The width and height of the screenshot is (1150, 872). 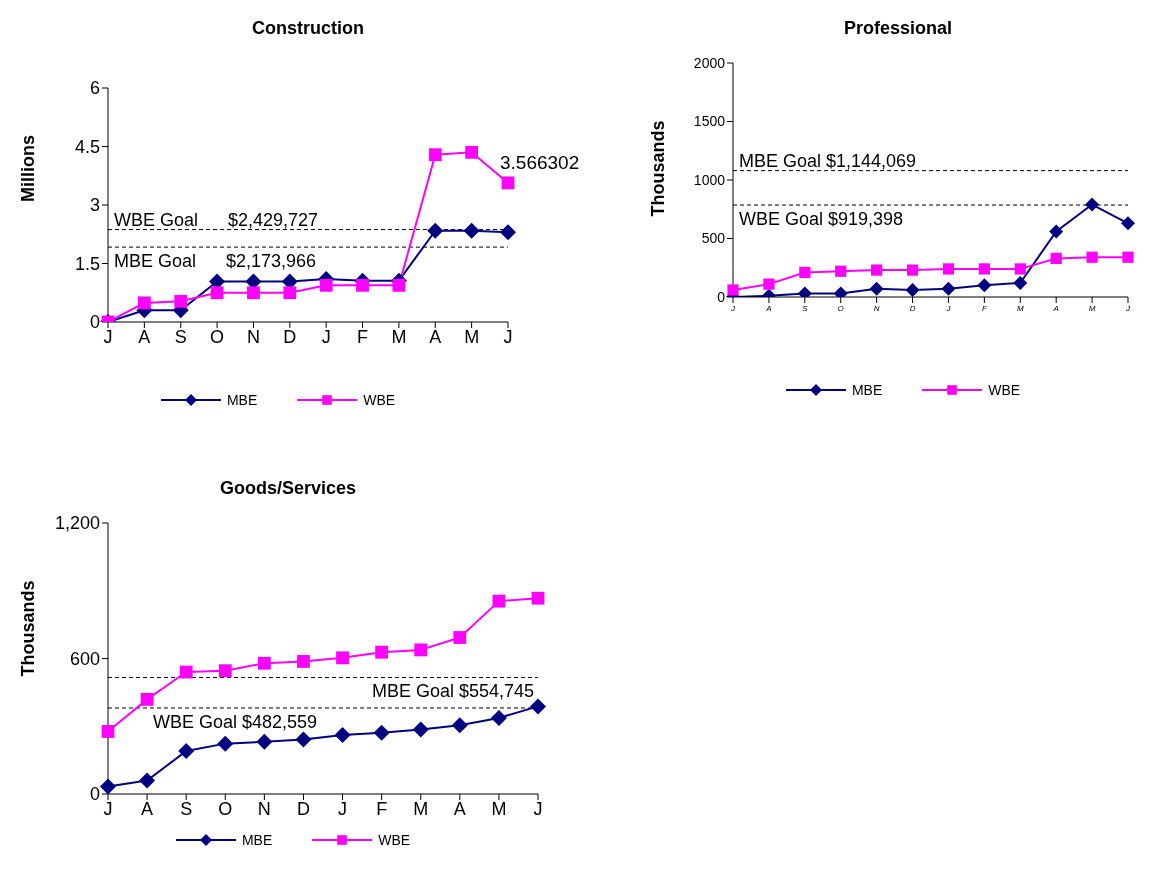 I want to click on y-tick-label: 3, so click(x=94, y=205).